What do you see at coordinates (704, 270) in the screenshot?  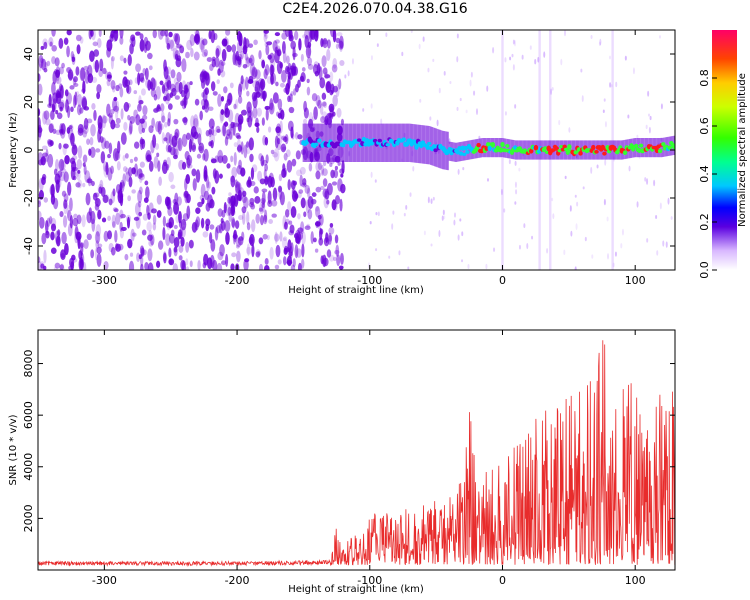 I see `colorbar-tick-label: 0.0` at bounding box center [704, 270].